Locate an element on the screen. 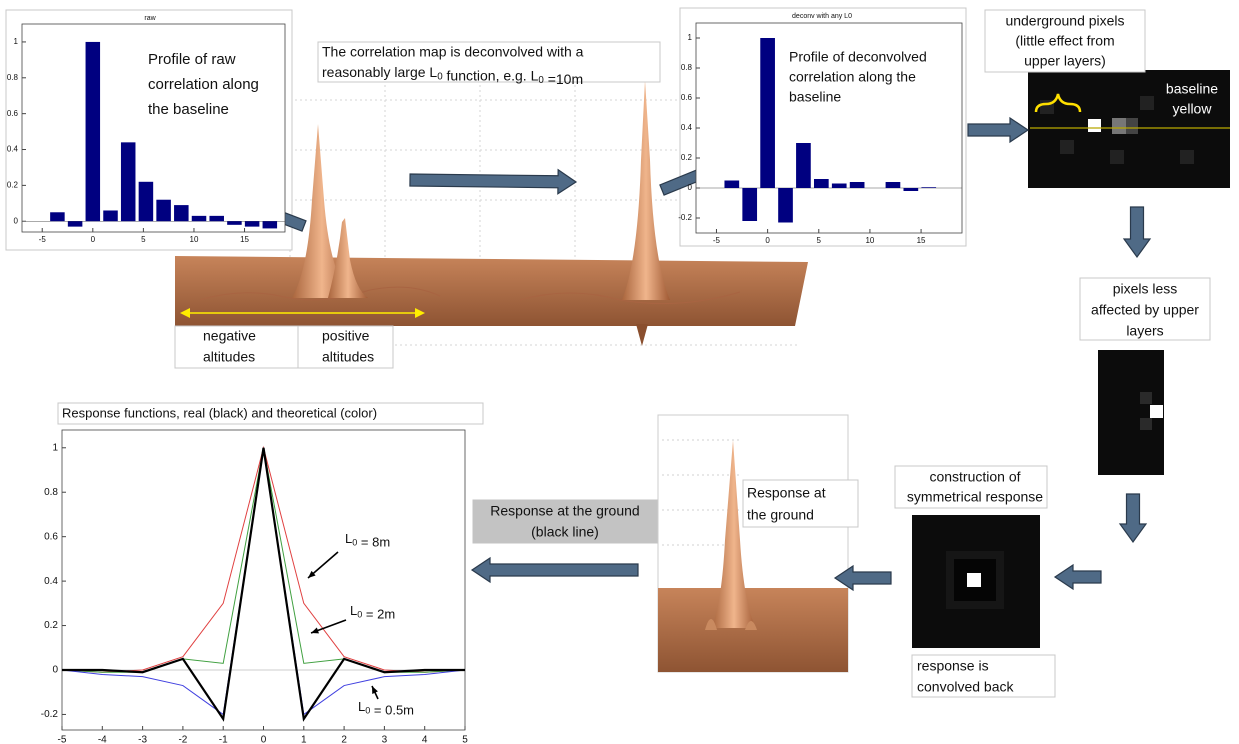 The height and width of the screenshot is (744, 1239). x-tick-label: -3 is located at coordinates (142, 739).